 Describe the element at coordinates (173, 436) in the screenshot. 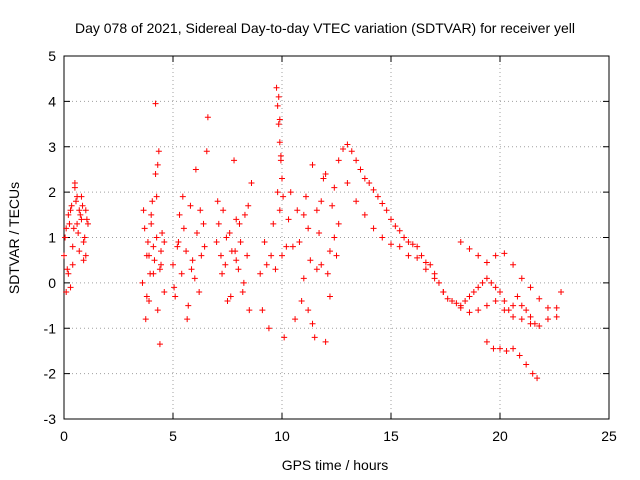

I see `x-tick-label: 5` at that location.